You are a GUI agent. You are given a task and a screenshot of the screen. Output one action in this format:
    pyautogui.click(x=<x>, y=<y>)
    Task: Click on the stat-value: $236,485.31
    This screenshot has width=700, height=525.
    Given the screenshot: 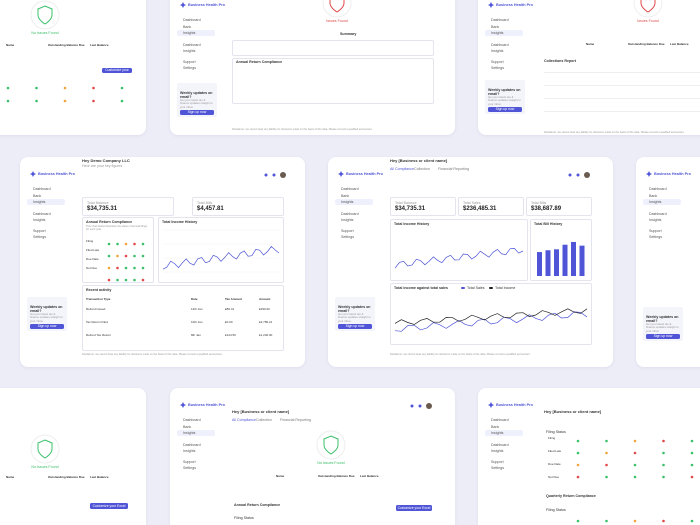 What is the action you would take?
    pyautogui.click(x=480, y=209)
    